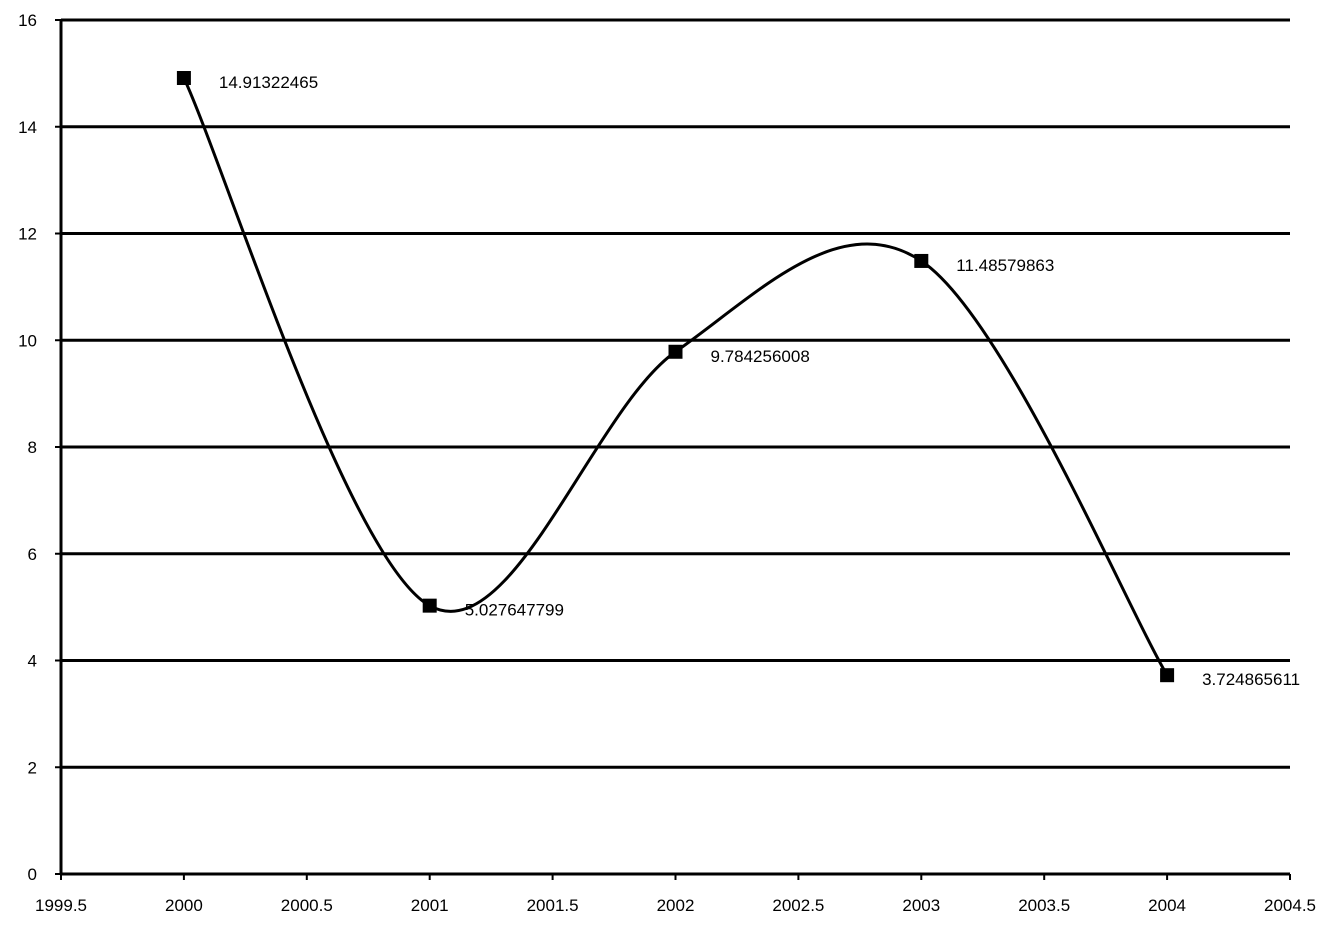  What do you see at coordinates (61, 905) in the screenshot?
I see `x-tick-label: 1999.5` at bounding box center [61, 905].